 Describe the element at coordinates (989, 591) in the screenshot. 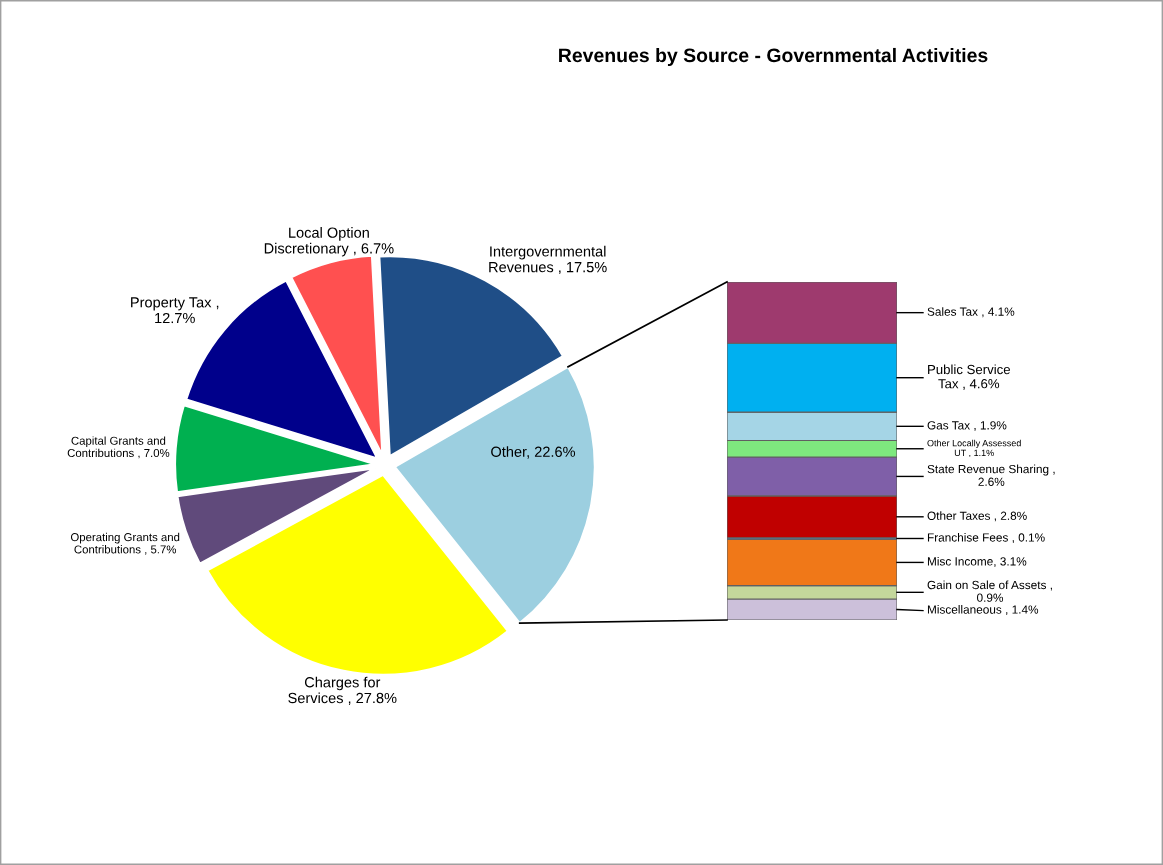

I see `data-label: Gain on Sale of Assets , 0.9%` at that location.